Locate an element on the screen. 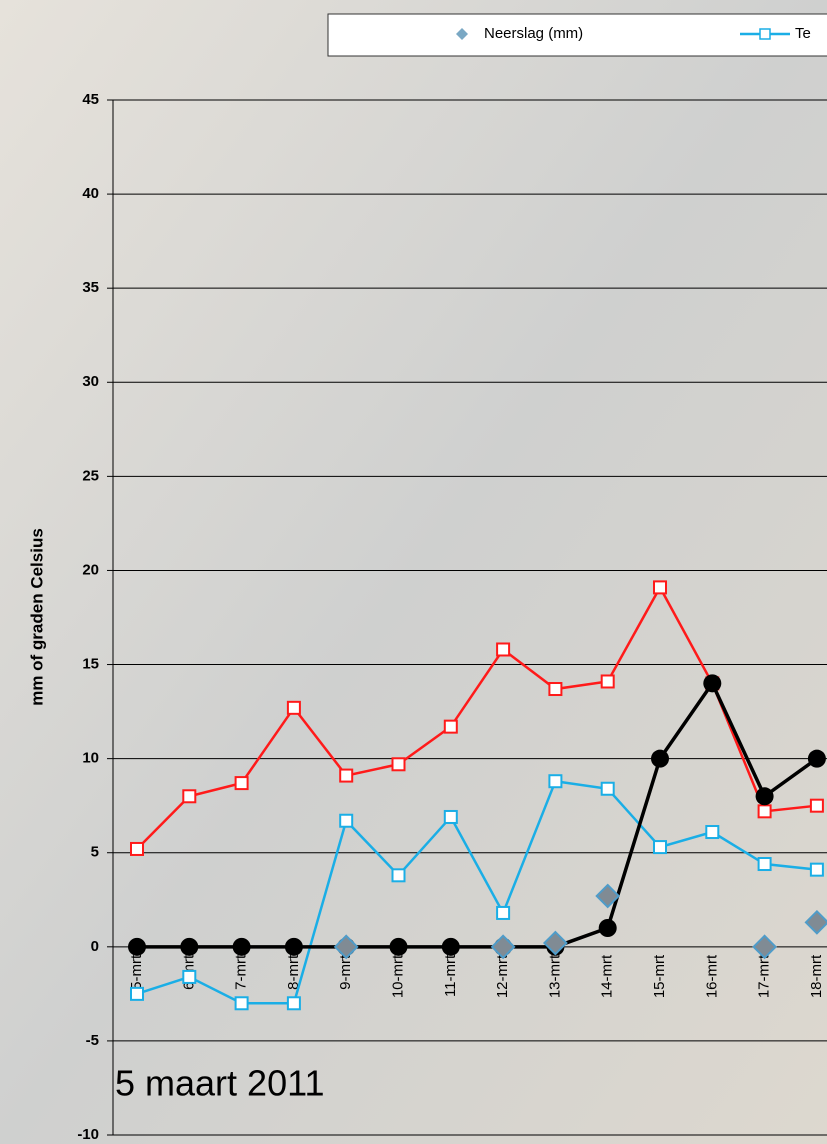  y-tick-label: 10 is located at coordinates (90, 758).